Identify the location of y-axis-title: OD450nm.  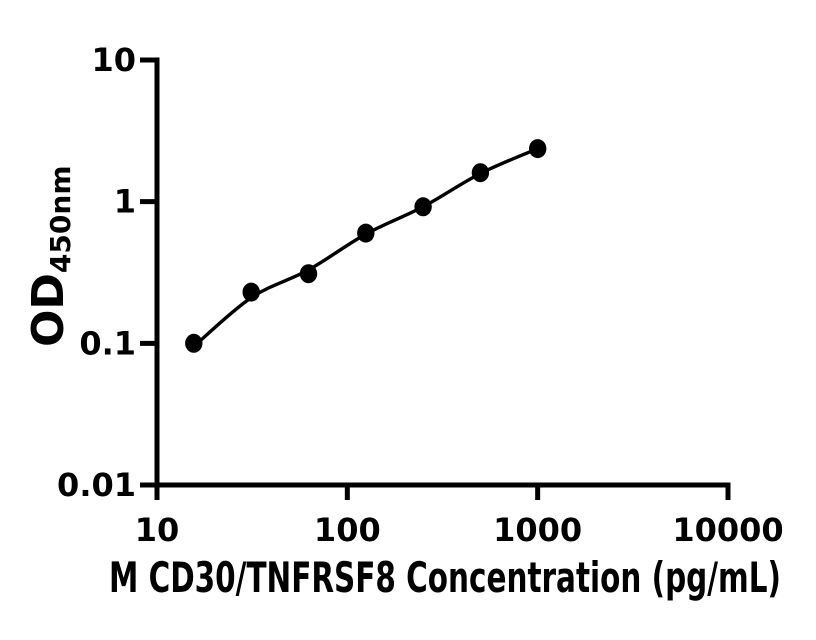
(50, 257).